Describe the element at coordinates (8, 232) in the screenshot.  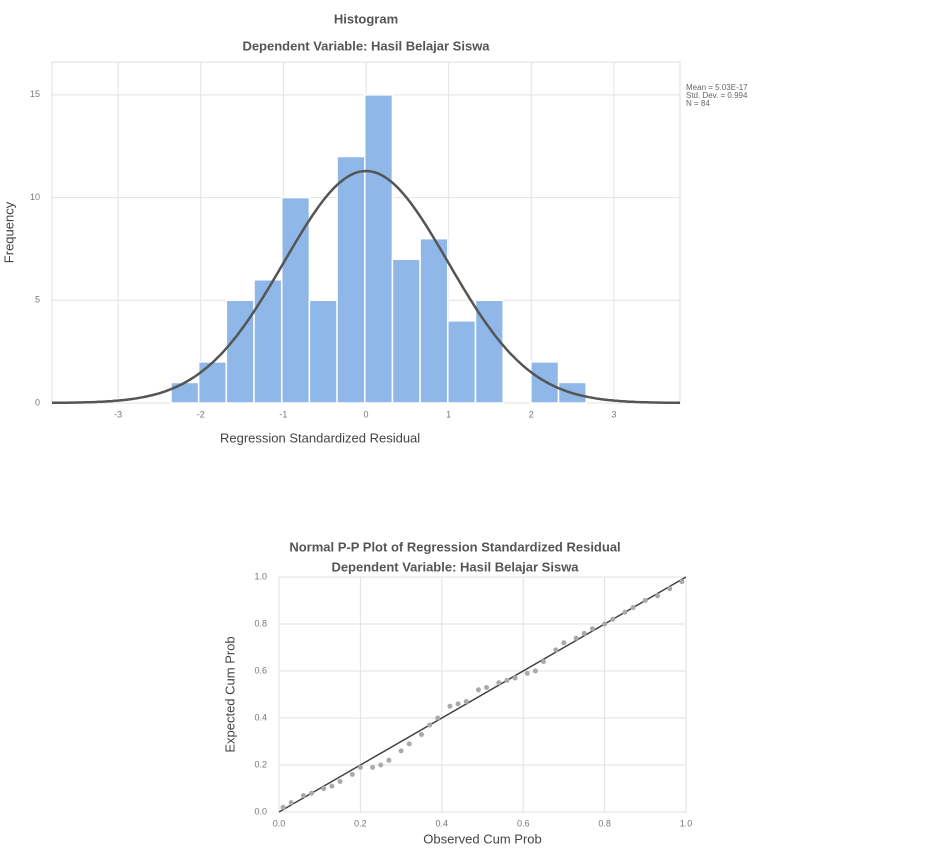
I see `y-axis-title: Frequency` at that location.